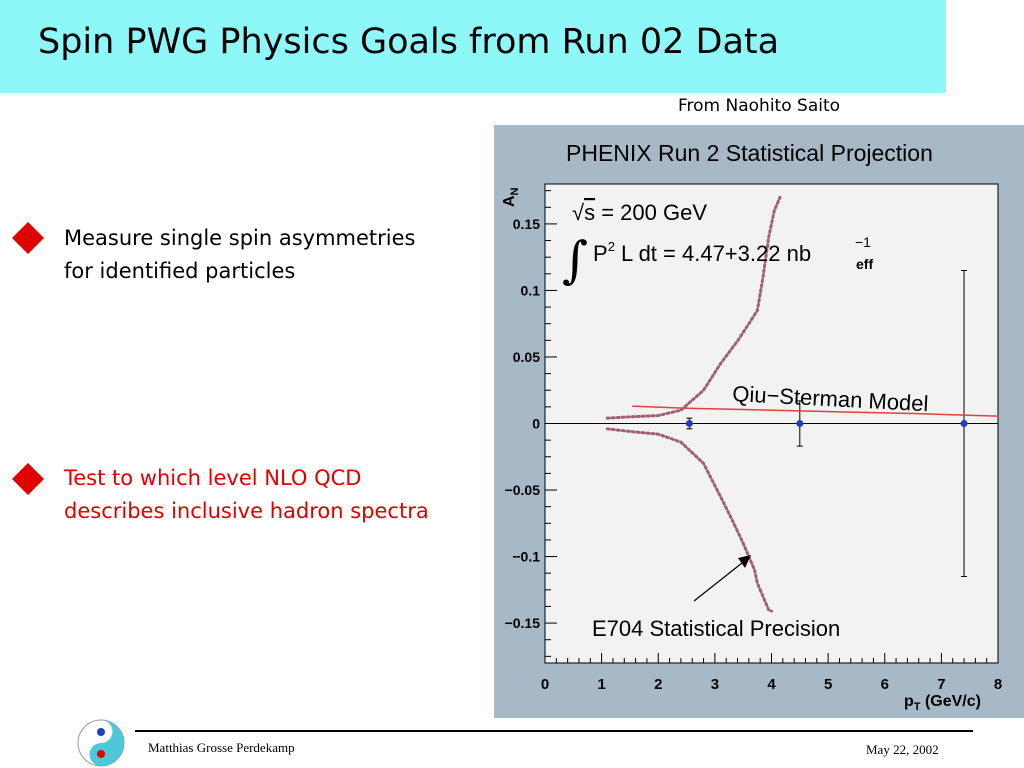  I want to click on bullet-2-line-1: Test to which level NLO QCD, so click(213, 478).